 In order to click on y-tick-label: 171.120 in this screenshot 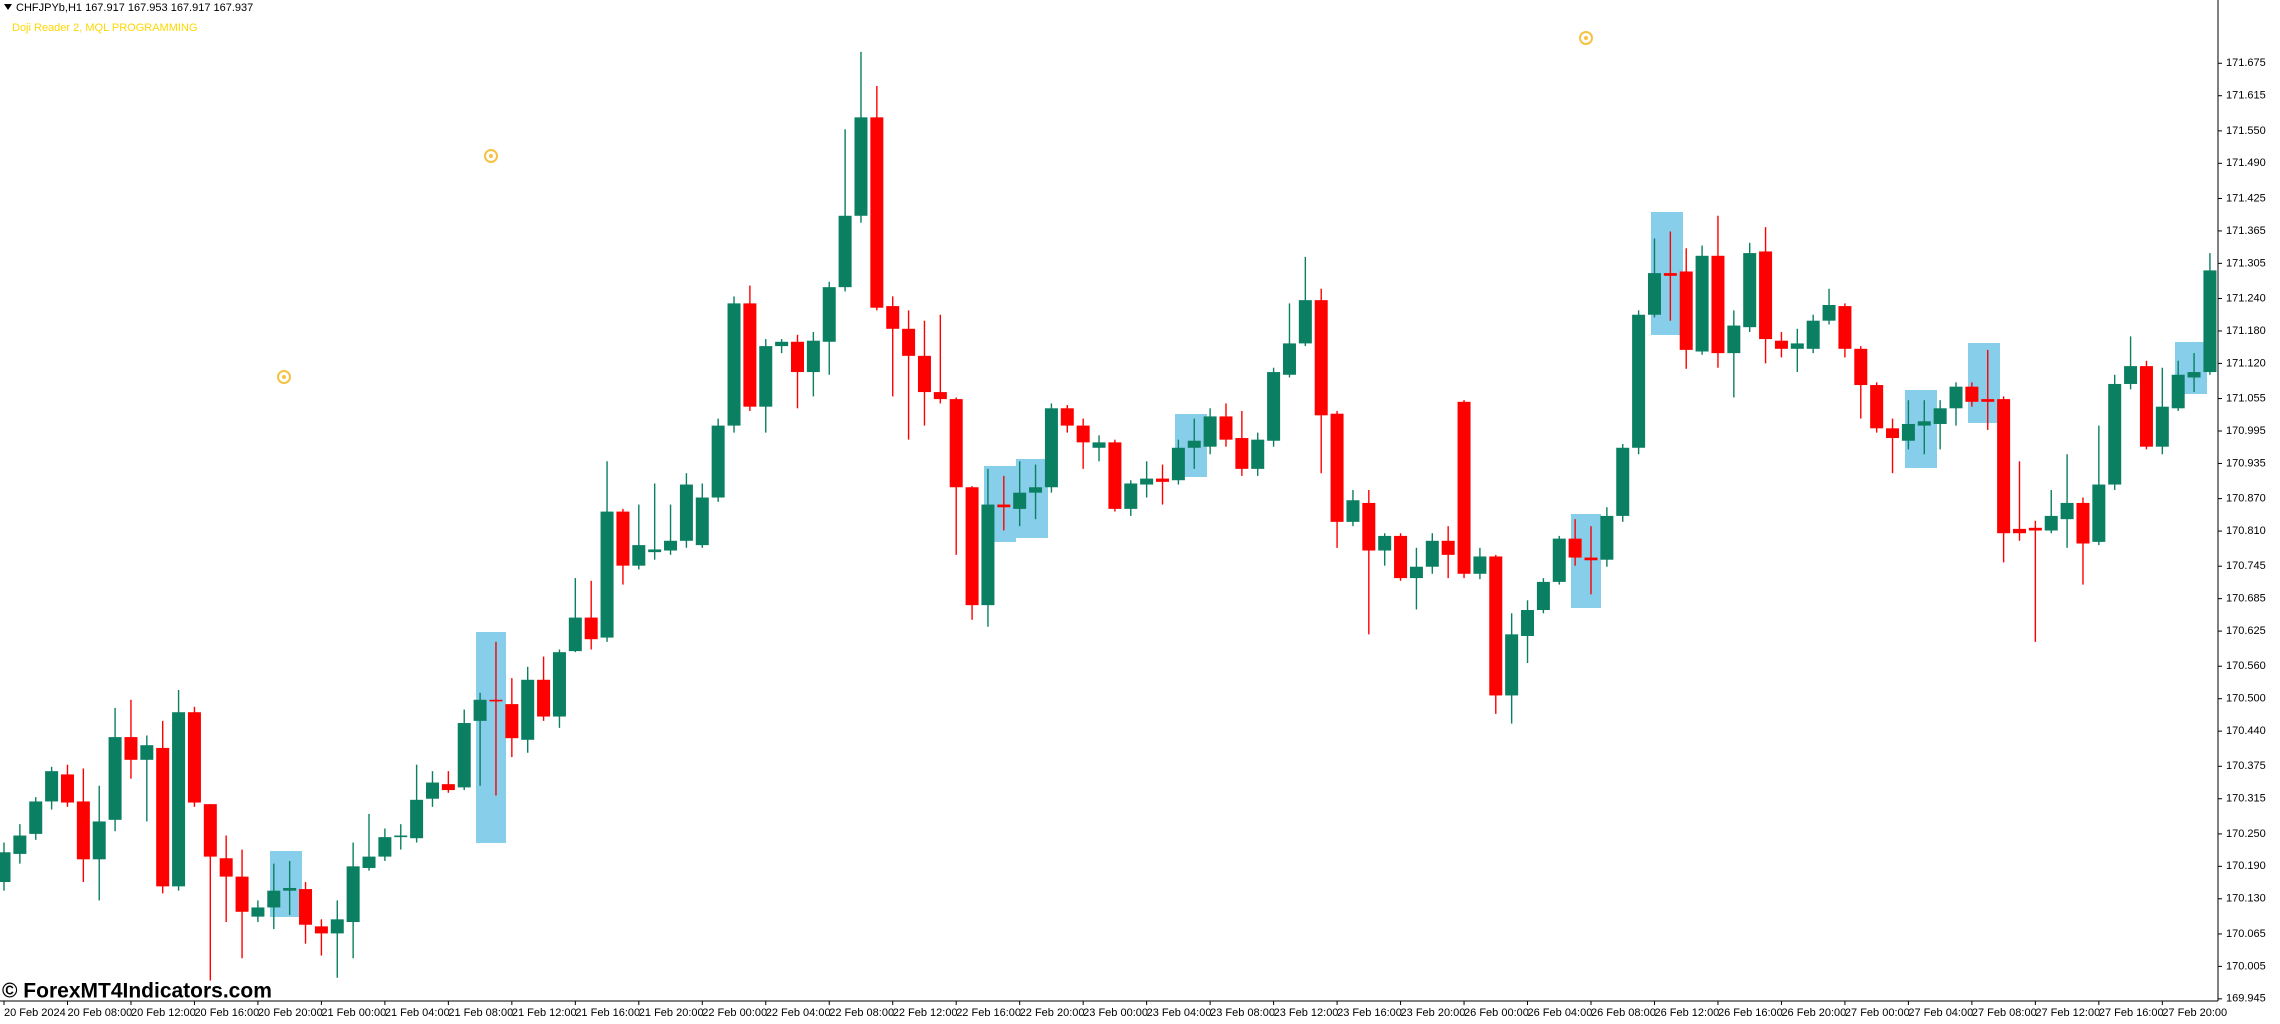, I will do `click(2246, 363)`.